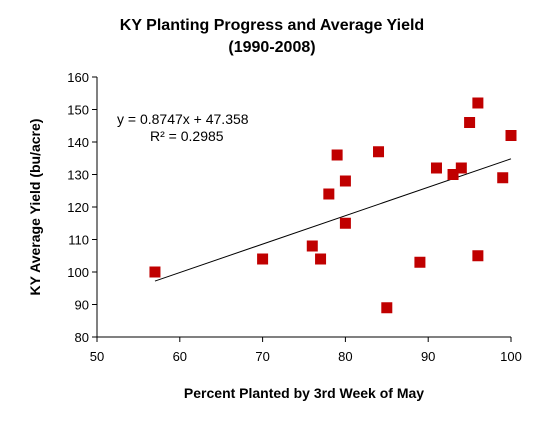 The width and height of the screenshot is (546, 426). I want to click on chart-subtitle: (1990-2008), so click(271, 47).